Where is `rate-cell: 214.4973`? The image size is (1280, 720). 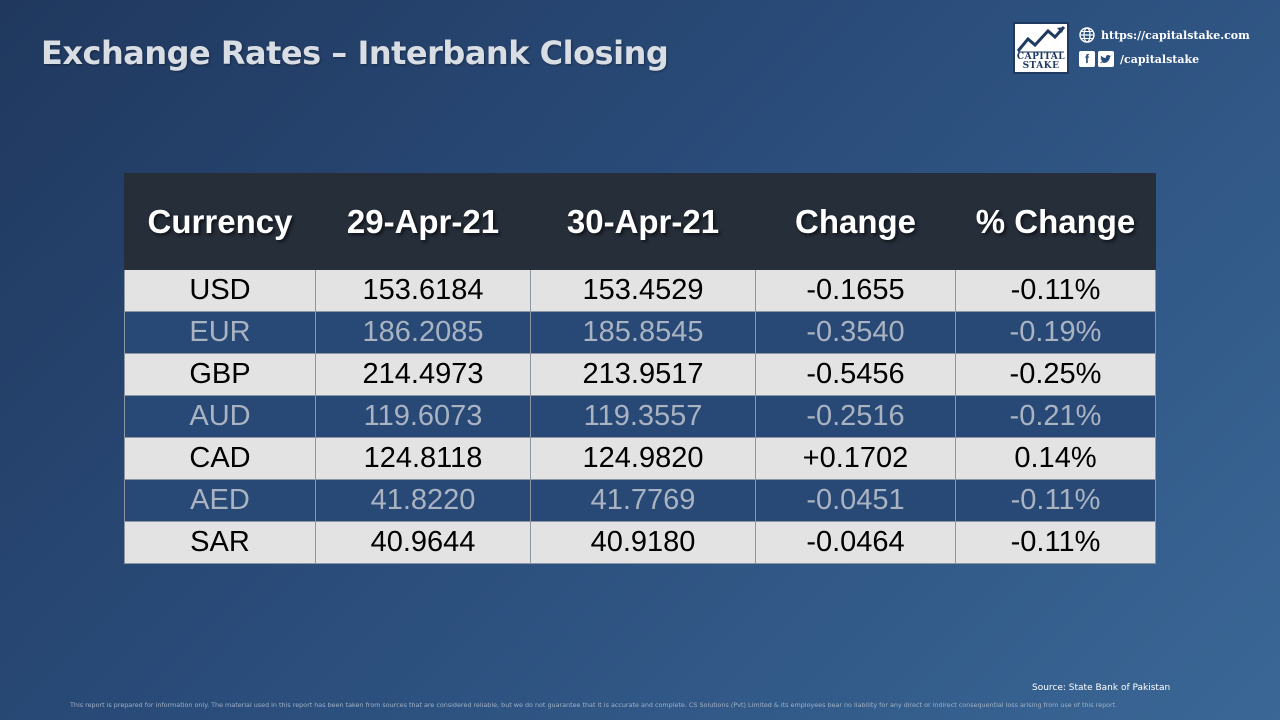 rate-cell: 214.4973 is located at coordinates (423, 374).